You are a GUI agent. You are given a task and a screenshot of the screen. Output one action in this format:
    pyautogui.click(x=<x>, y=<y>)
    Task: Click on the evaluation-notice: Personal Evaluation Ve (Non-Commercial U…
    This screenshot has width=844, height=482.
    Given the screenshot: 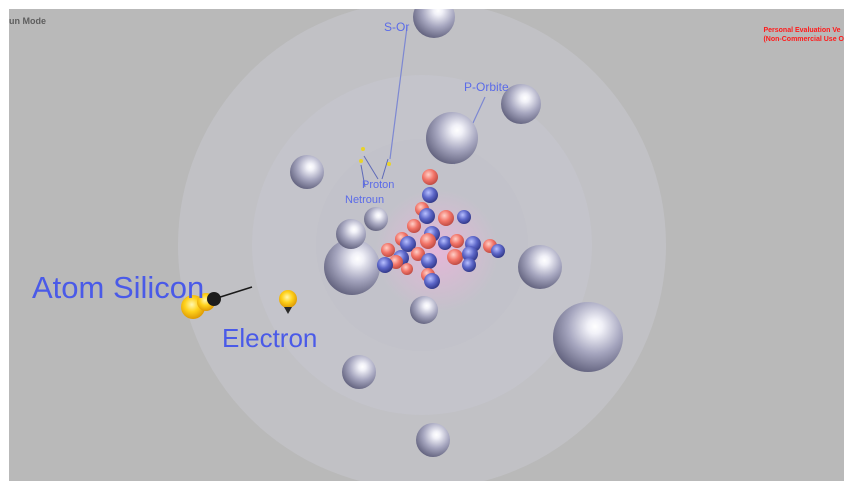 What is the action you would take?
    pyautogui.click(x=803, y=35)
    